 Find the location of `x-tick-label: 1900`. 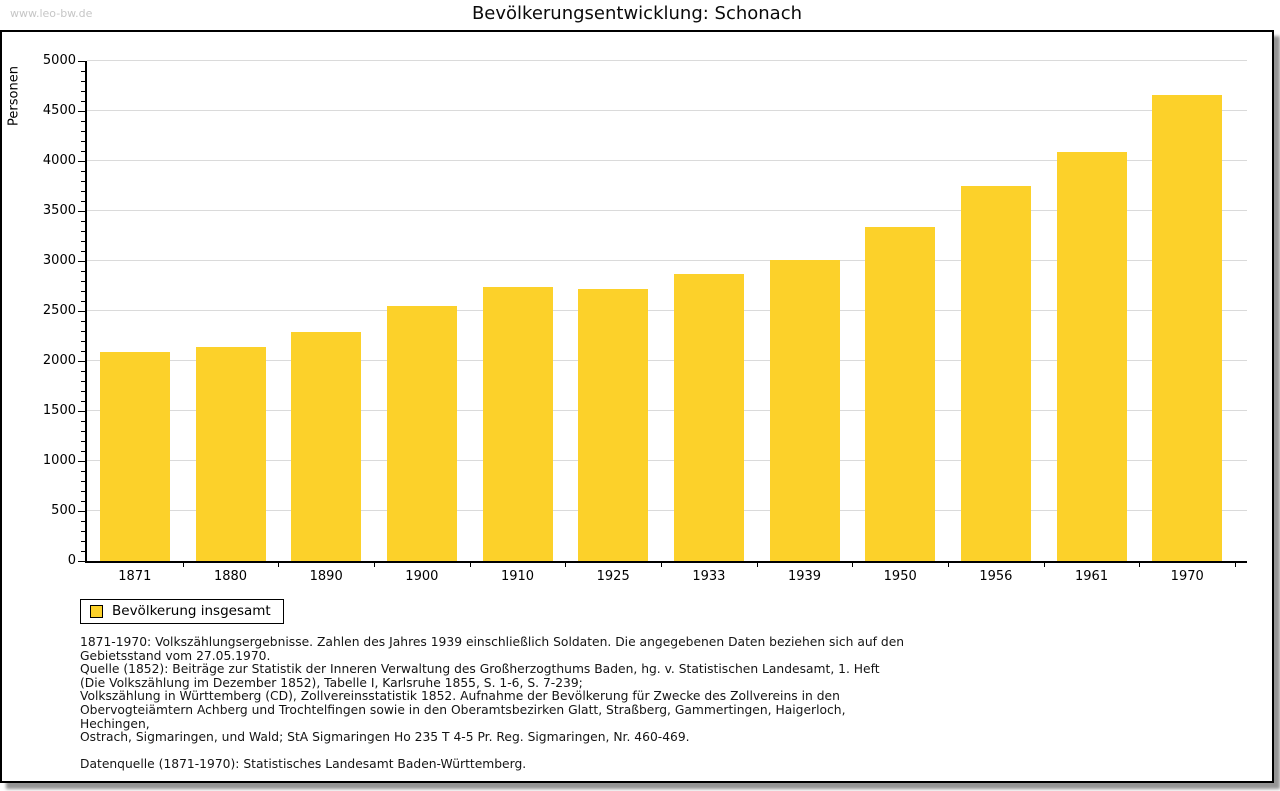

x-tick-label: 1900 is located at coordinates (422, 576).